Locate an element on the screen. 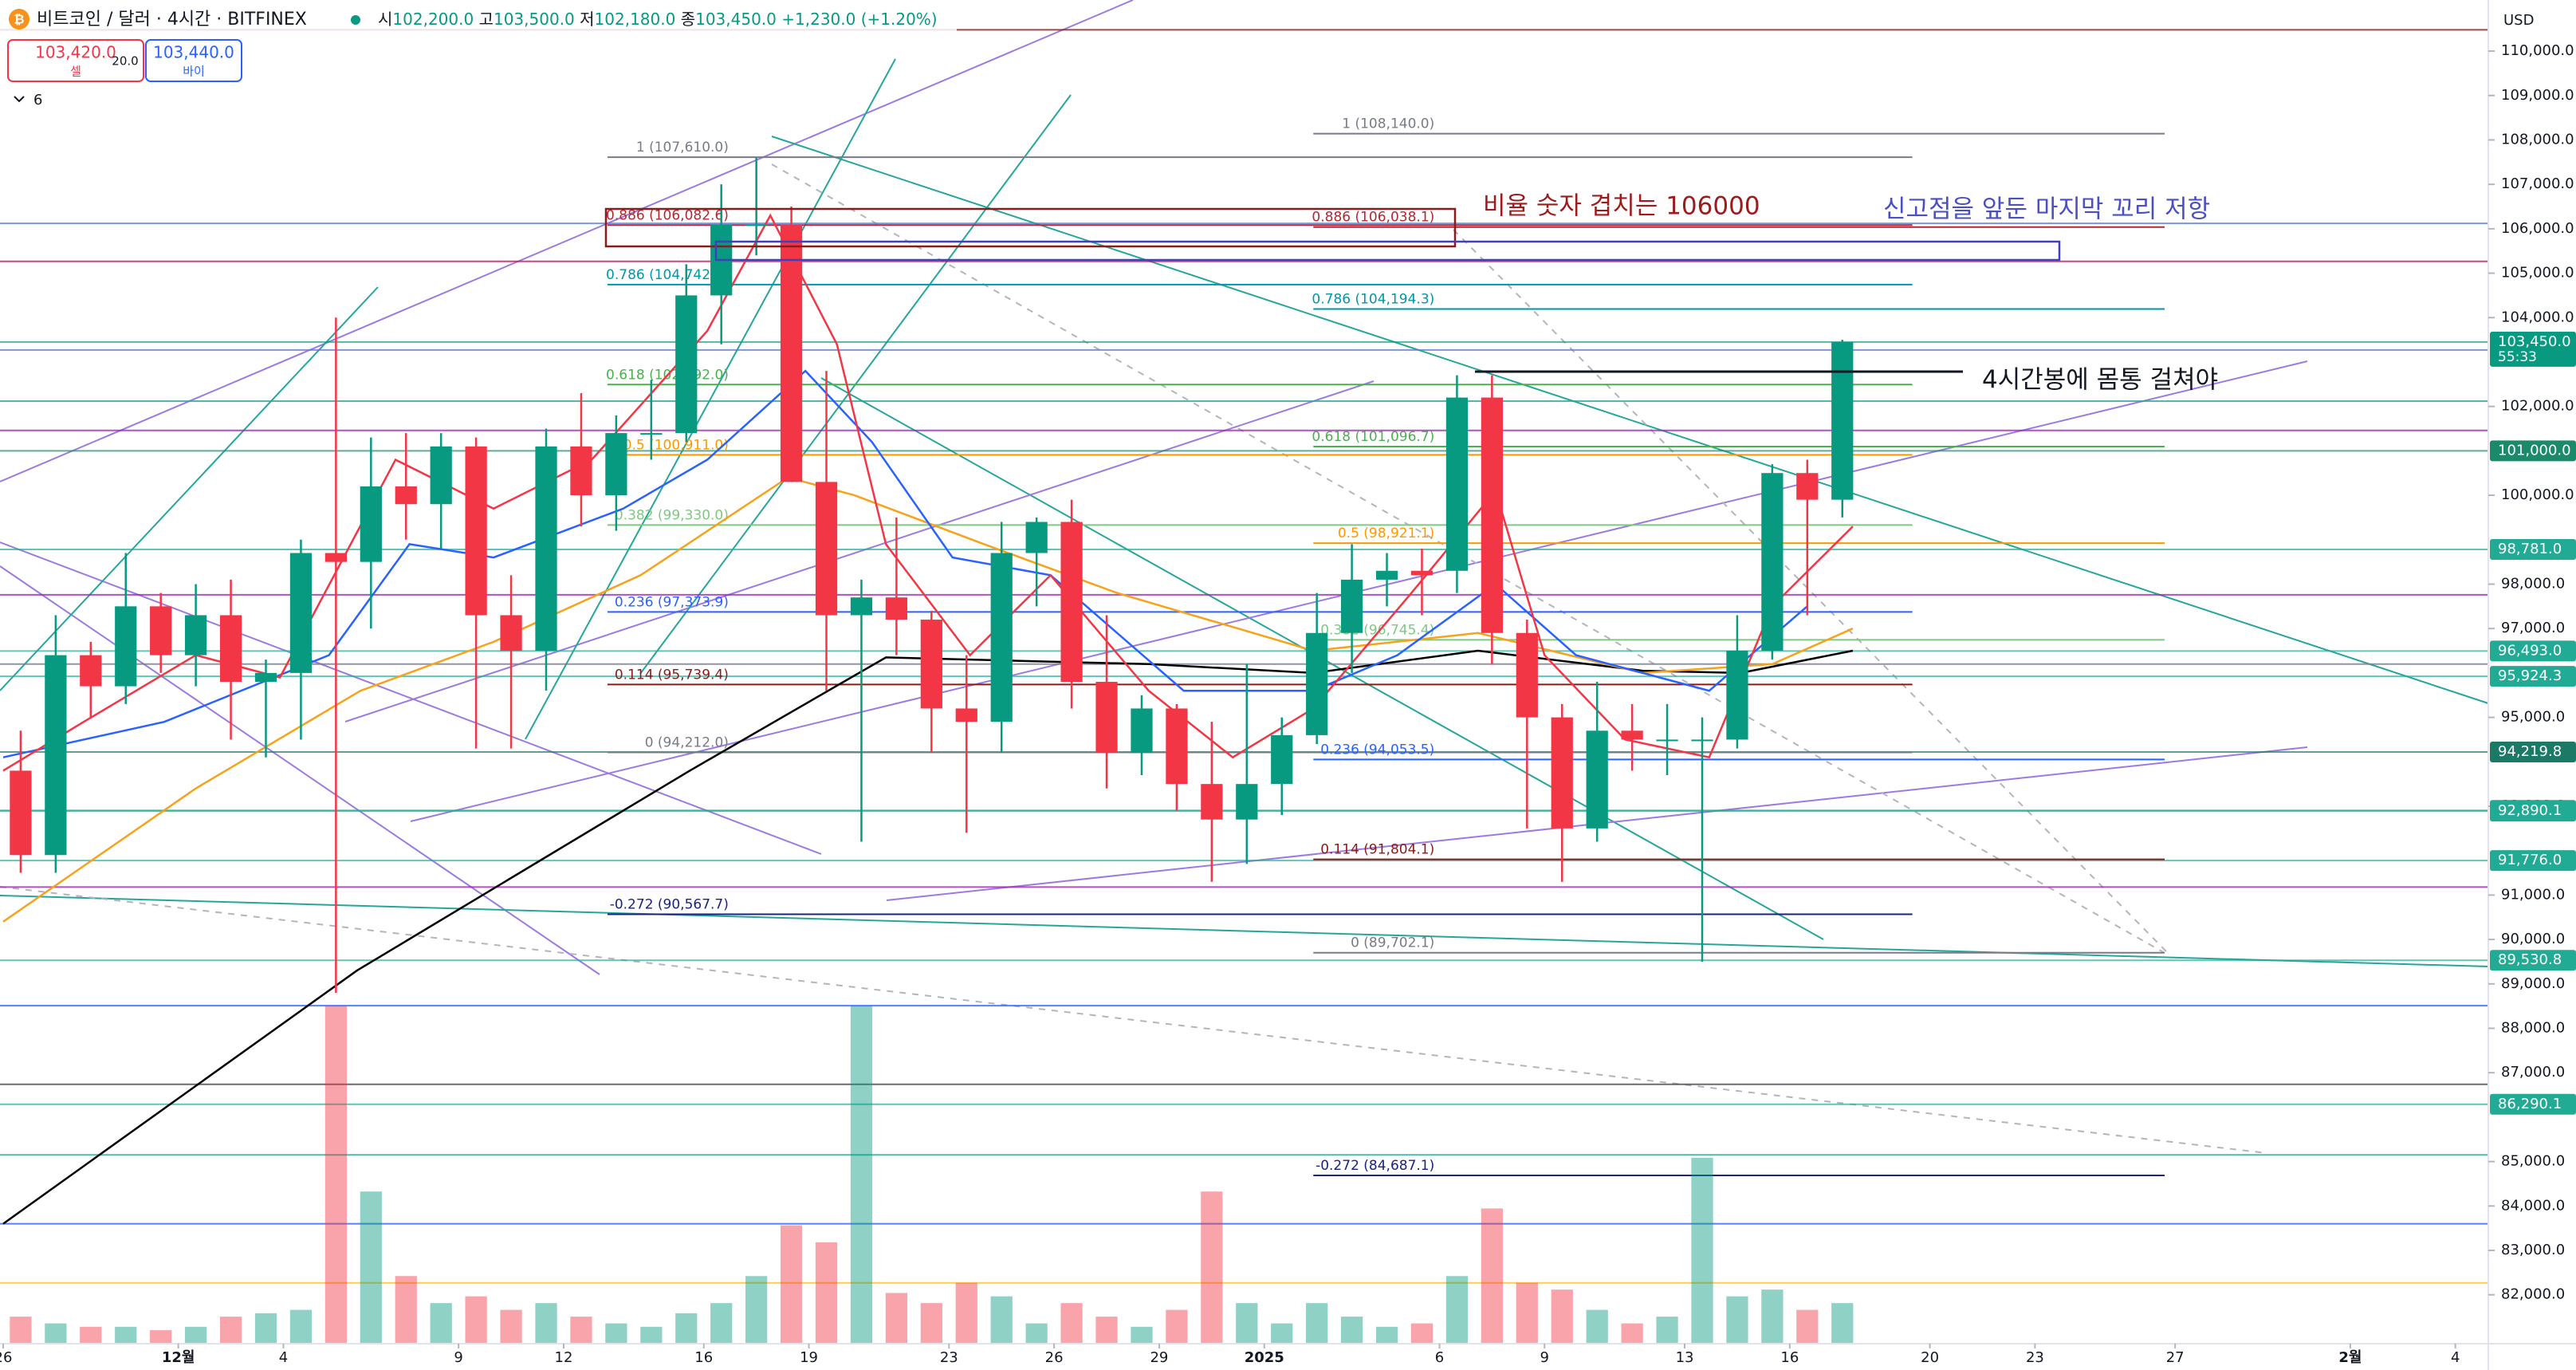  ohlc-value: 103,450.0 is located at coordinates (736, 19).